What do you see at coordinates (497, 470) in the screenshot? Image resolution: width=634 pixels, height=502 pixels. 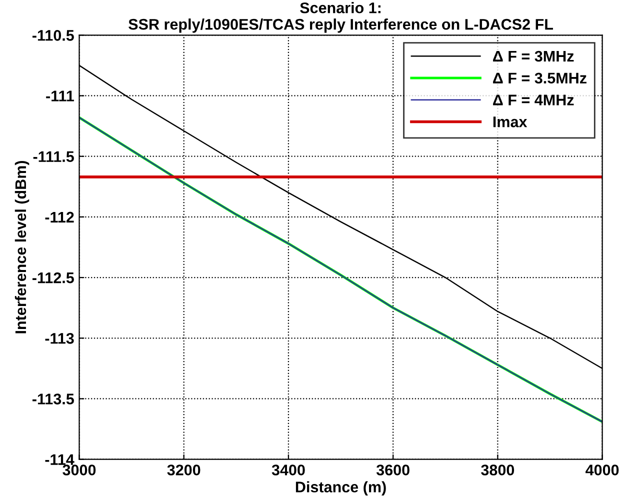 I see `x-tick-label: 3800` at bounding box center [497, 470].